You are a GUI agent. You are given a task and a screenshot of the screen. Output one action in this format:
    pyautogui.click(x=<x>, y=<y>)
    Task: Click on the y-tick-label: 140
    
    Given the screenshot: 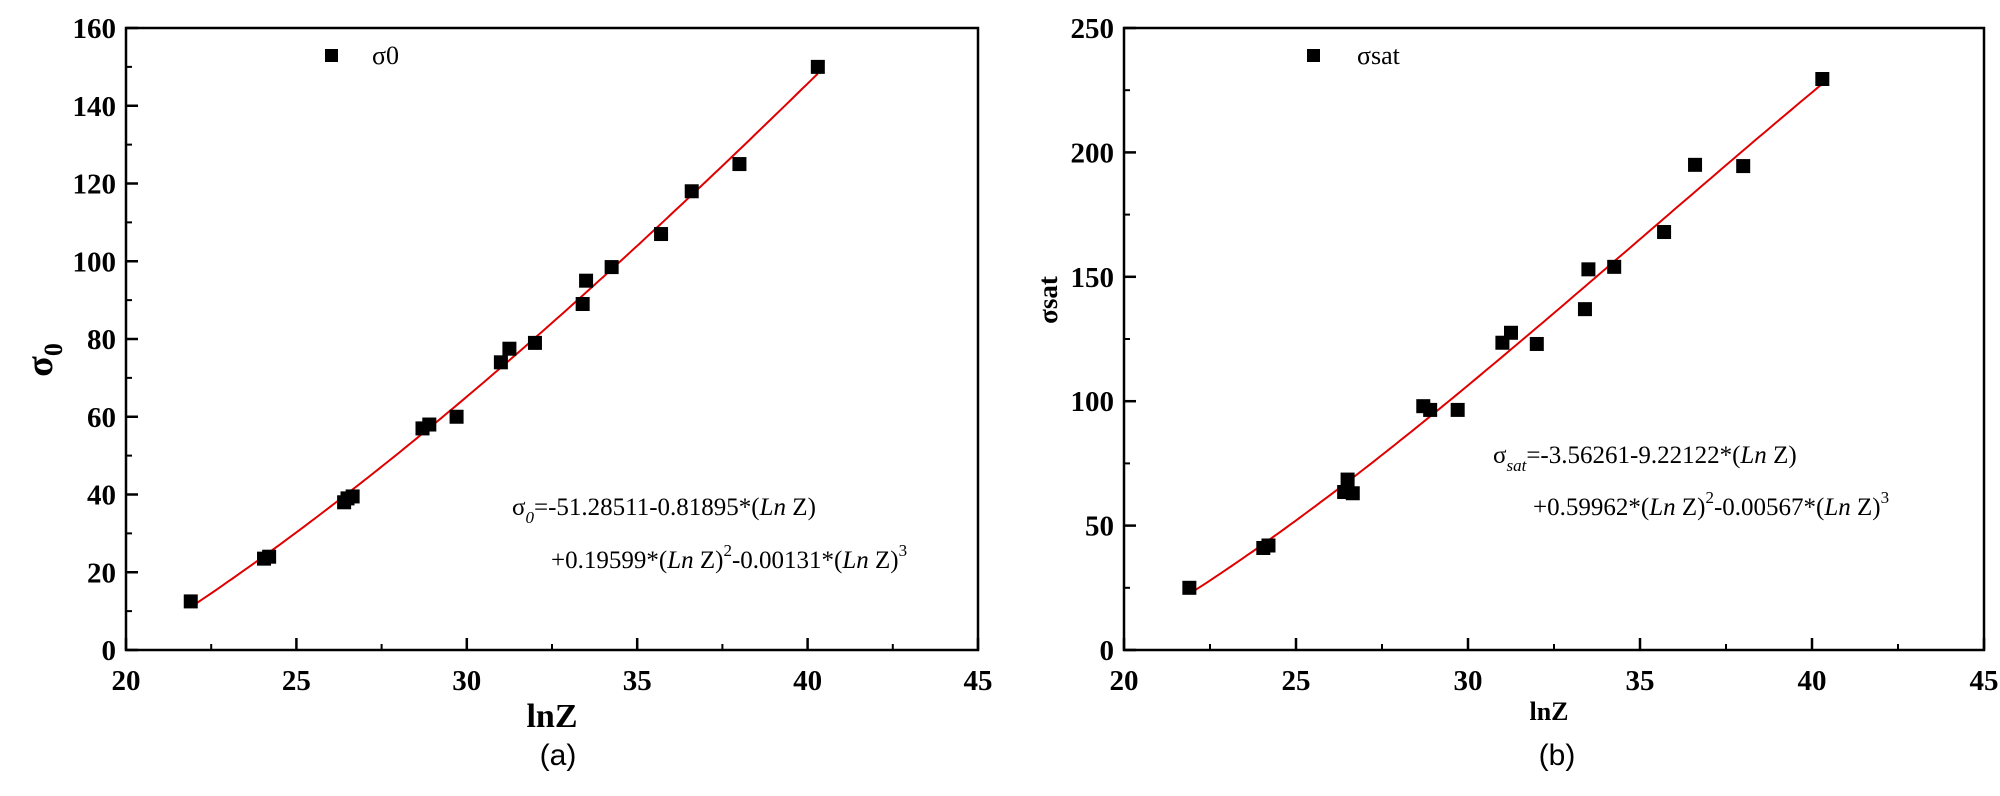 What is the action you would take?
    pyautogui.click(x=95, y=107)
    